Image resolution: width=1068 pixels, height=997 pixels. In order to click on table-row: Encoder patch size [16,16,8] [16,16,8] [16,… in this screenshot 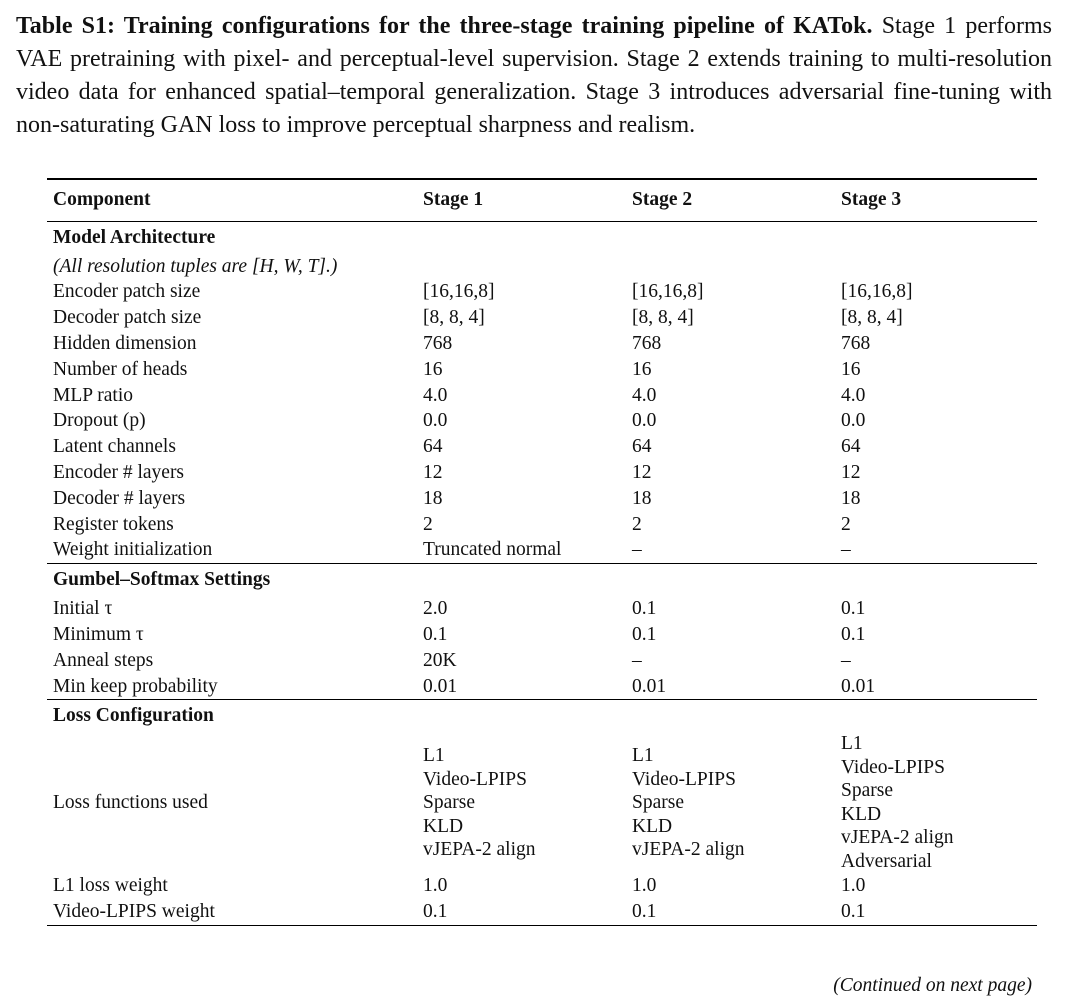, I will do `click(542, 293)`.